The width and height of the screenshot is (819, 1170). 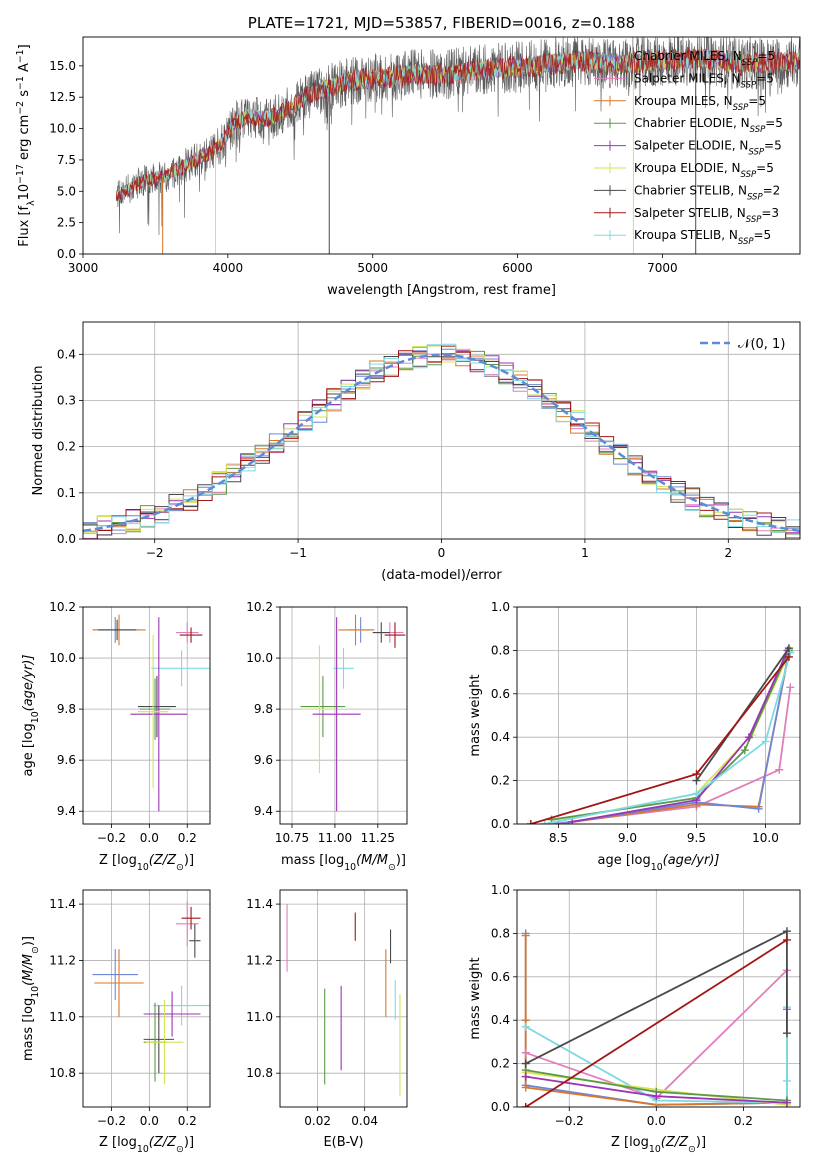 What do you see at coordinates (442, 553) in the screenshot?
I see `x-tick-label: 0` at bounding box center [442, 553].